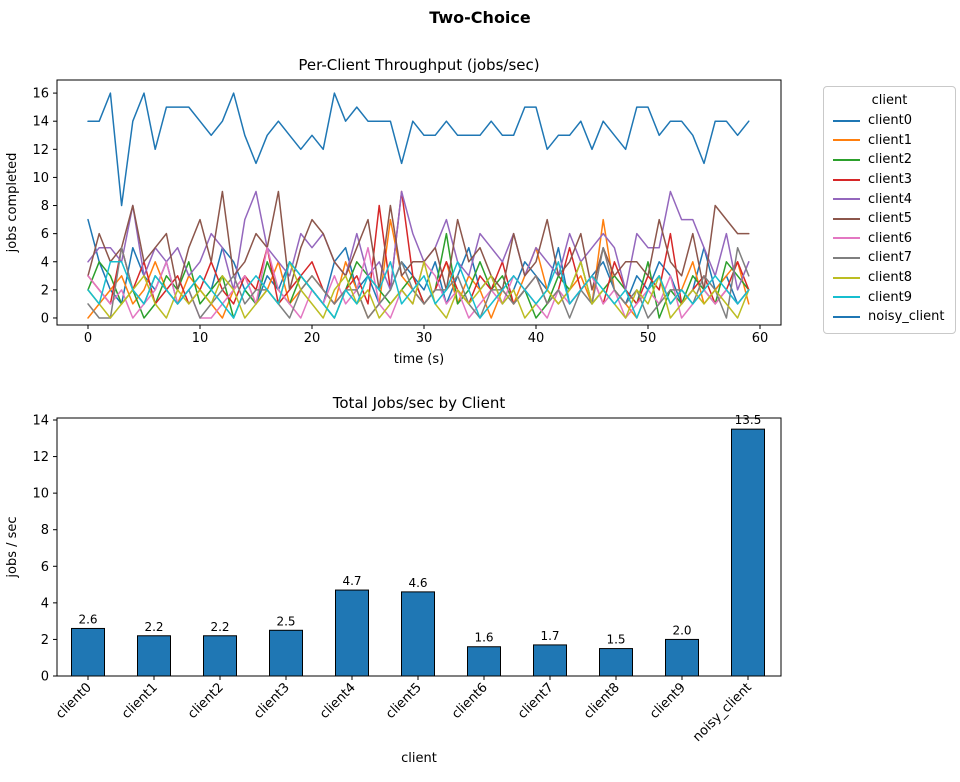 This screenshot has height=782, width=960. I want to click on legend-item-label: client4, so click(890, 199).